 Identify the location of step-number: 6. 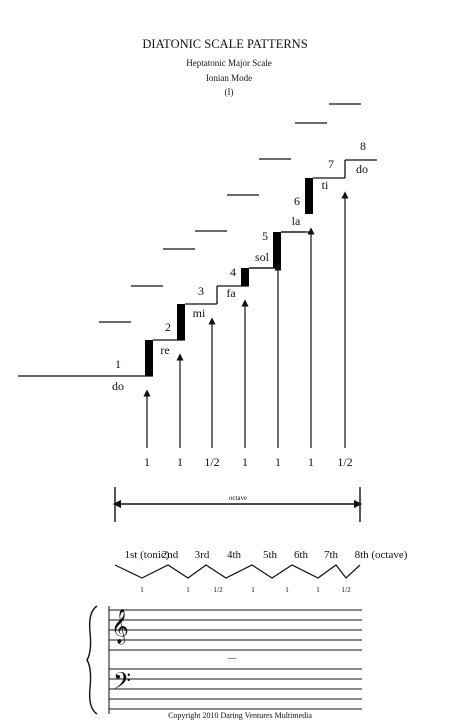
(297, 201).